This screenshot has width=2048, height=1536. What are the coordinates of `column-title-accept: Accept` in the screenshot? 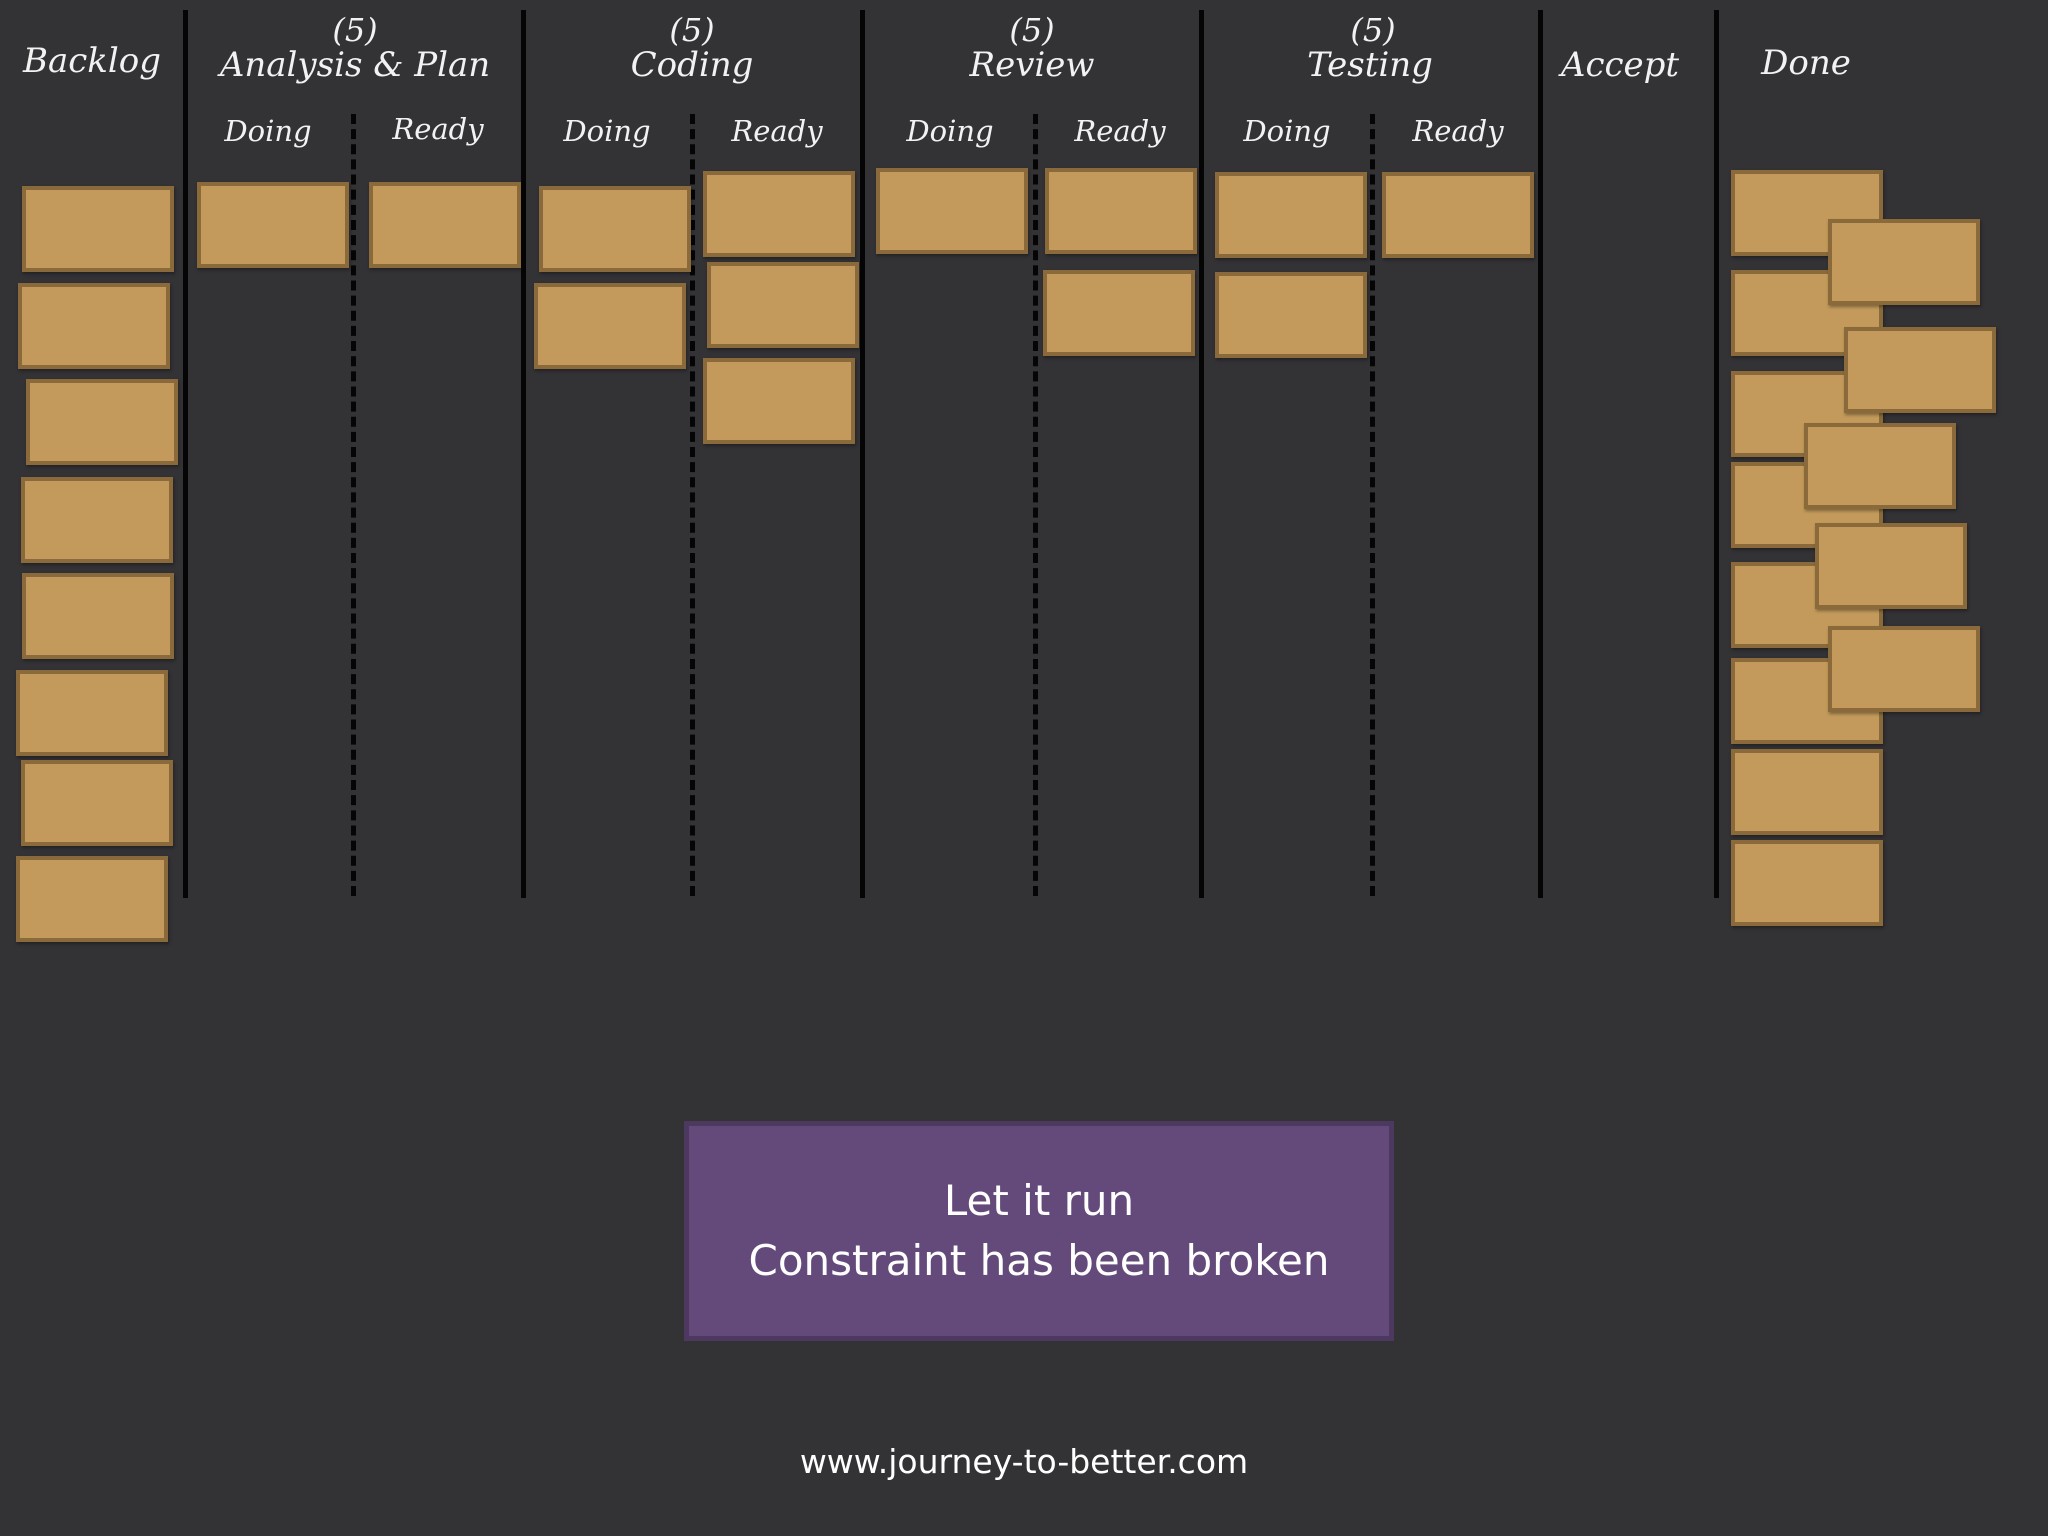 It's located at (1620, 65).